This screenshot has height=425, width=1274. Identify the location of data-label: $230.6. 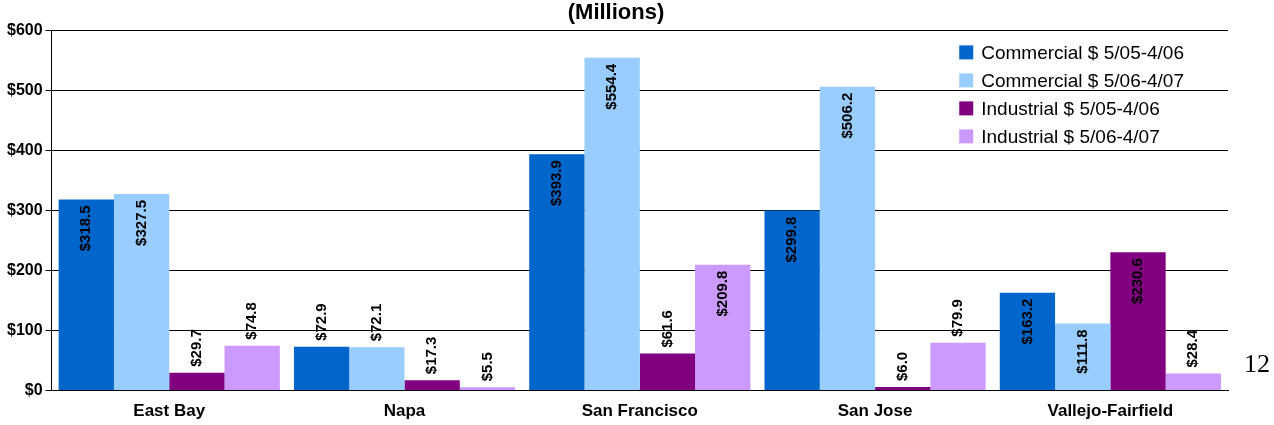
(1137, 281).